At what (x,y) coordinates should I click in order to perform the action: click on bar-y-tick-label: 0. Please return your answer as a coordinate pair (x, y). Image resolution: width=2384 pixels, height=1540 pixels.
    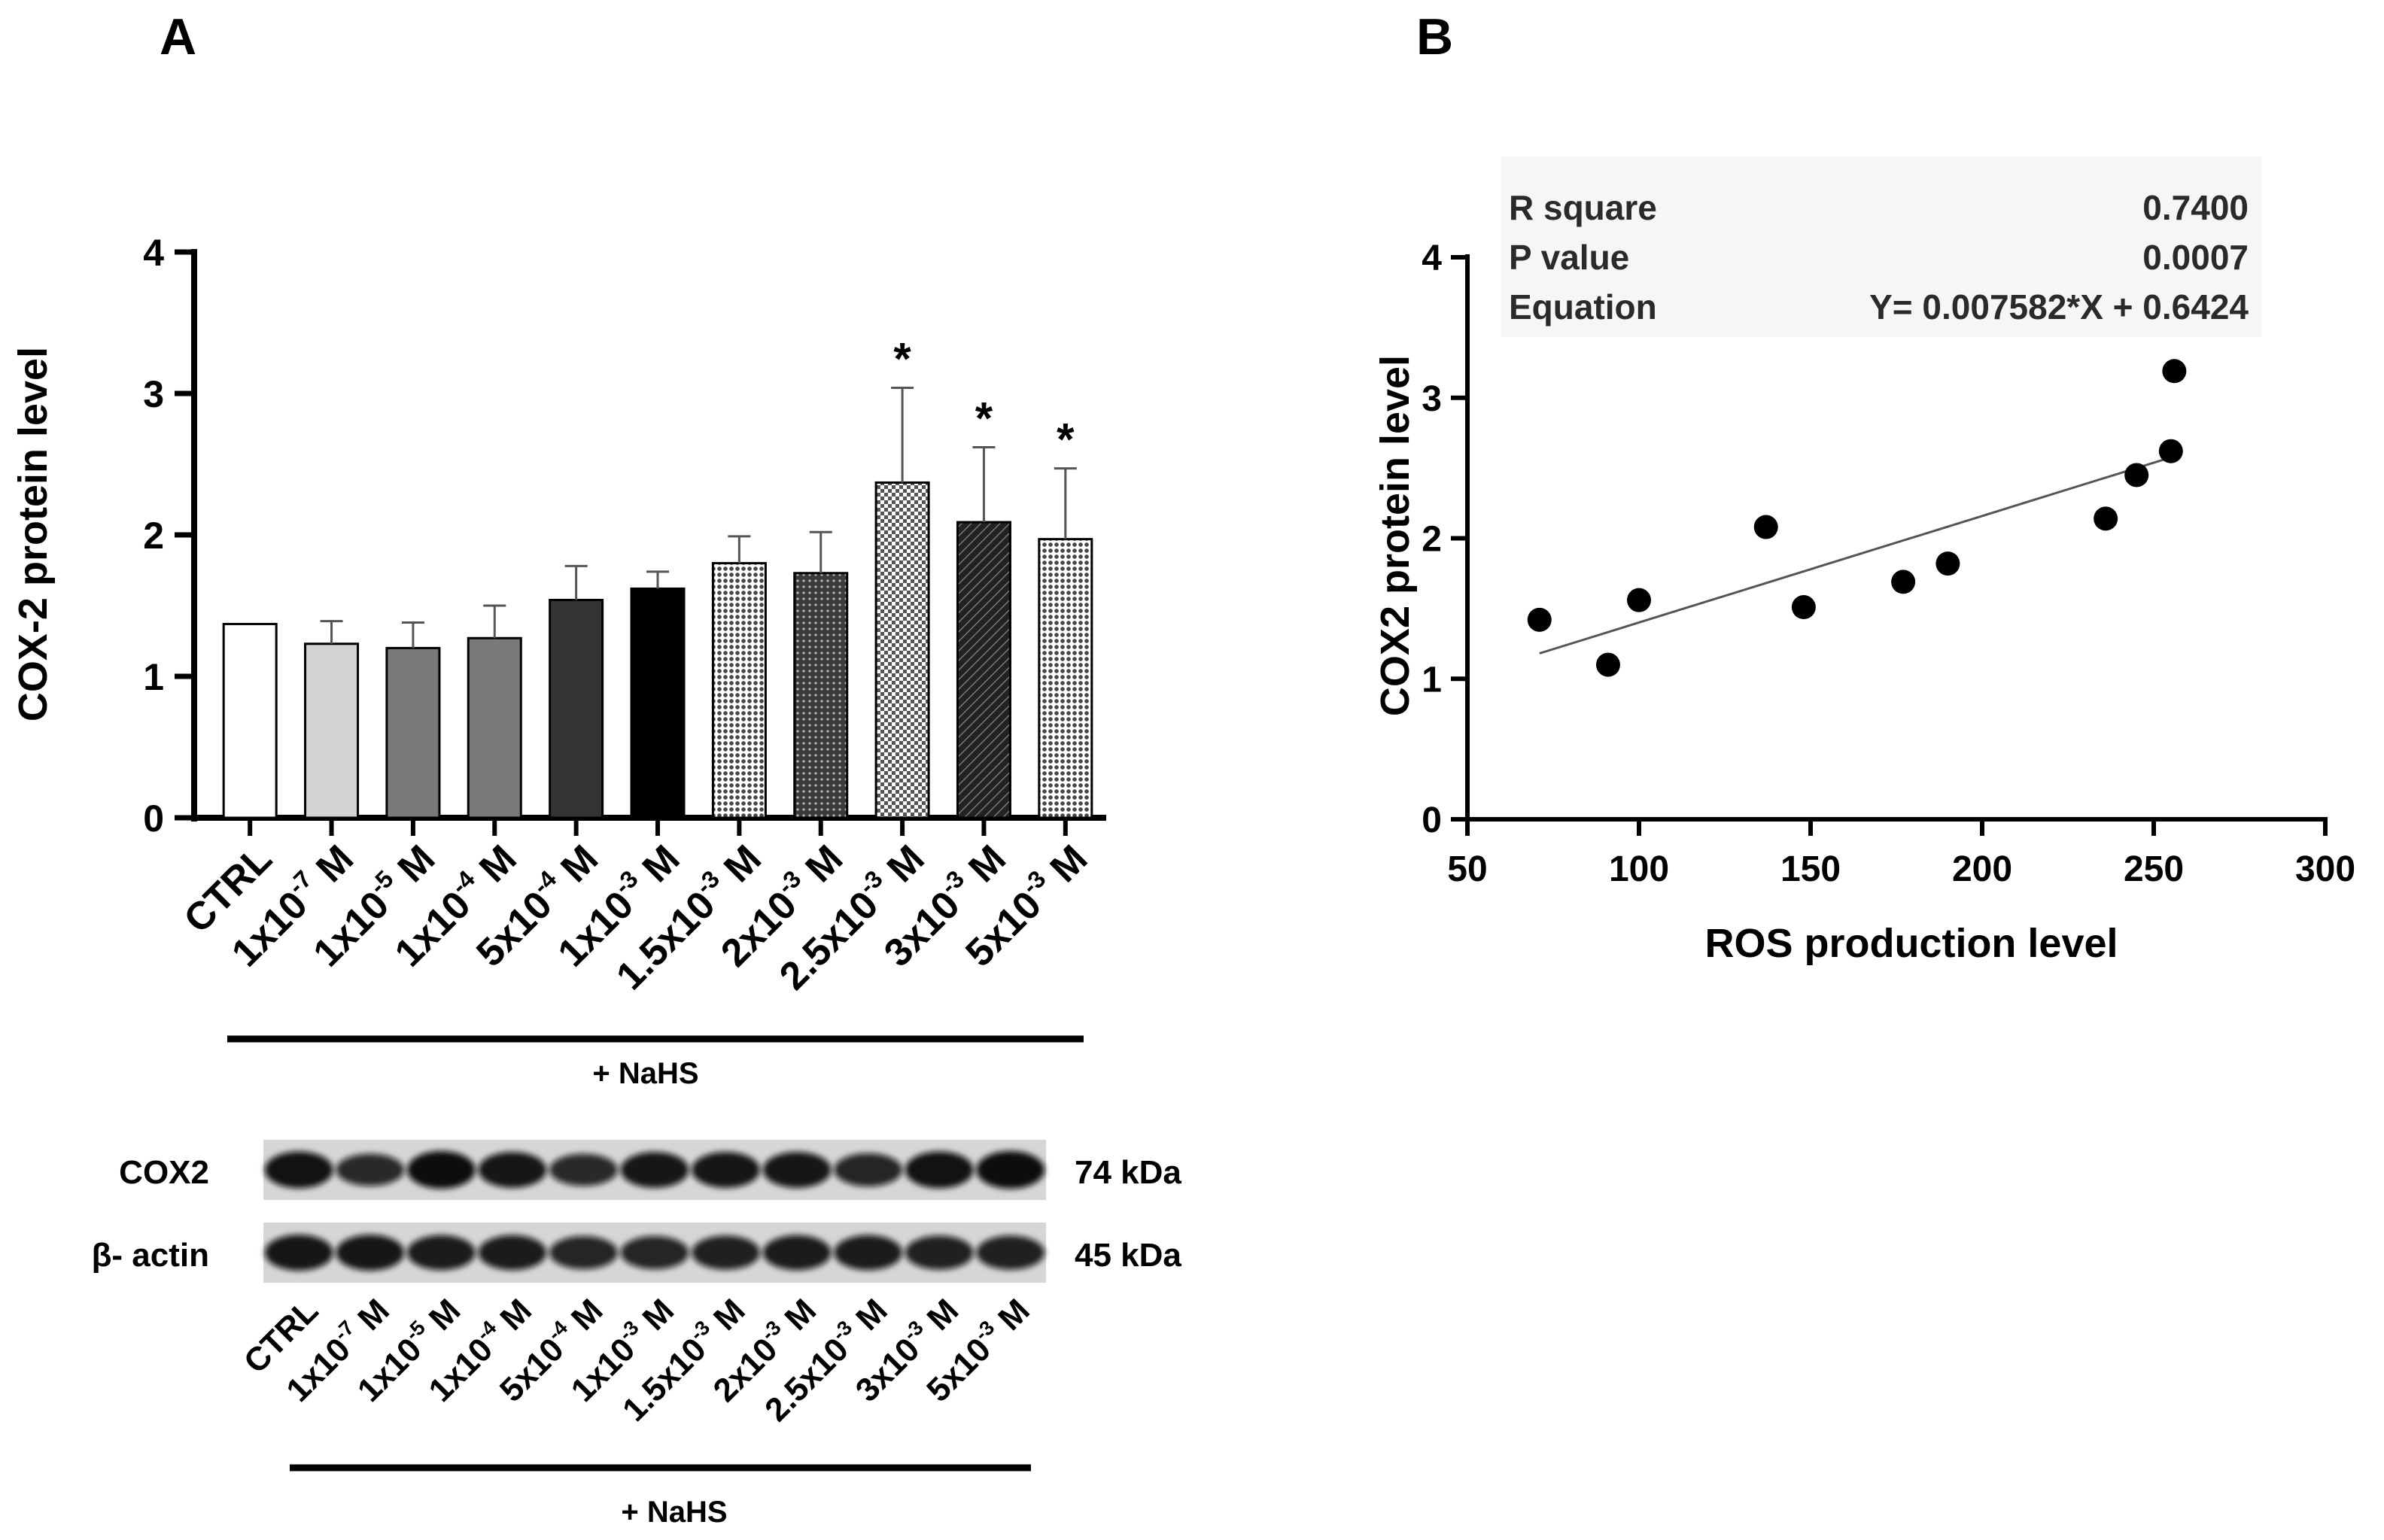
    Looking at the image, I should click on (153, 818).